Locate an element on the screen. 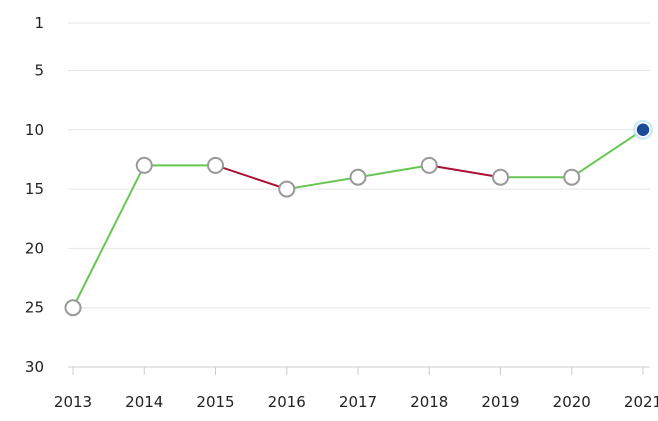  data-point-2013 is located at coordinates (73, 308).